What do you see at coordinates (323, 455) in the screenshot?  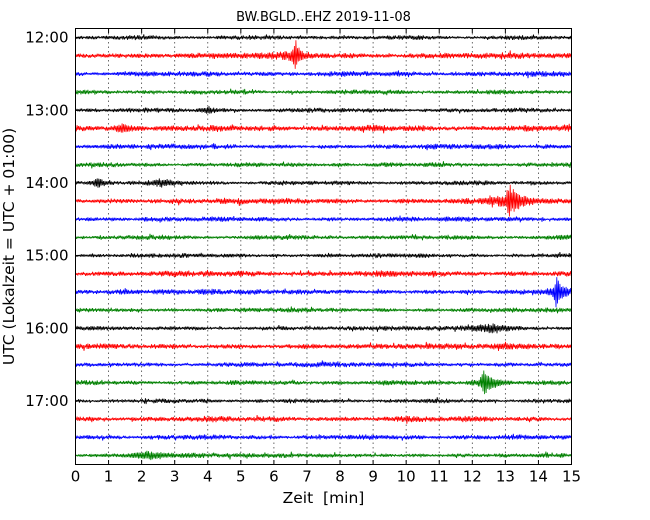 I see `trace-17:45` at bounding box center [323, 455].